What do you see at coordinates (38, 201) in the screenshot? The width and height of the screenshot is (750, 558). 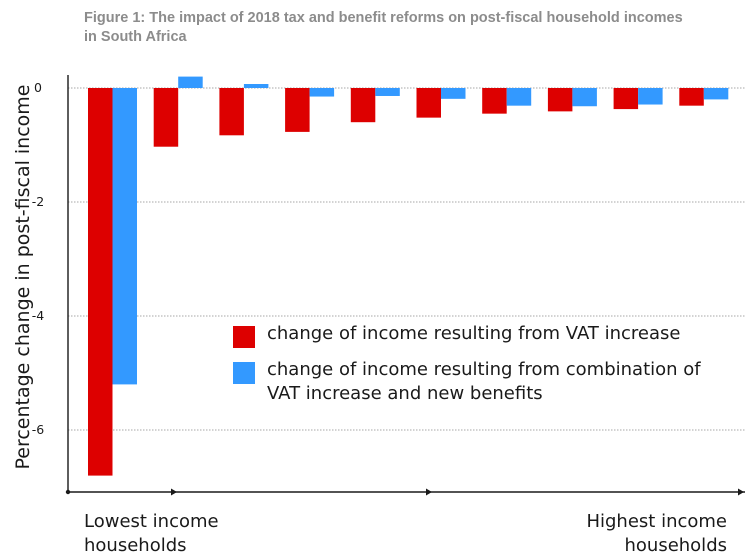 I see `y-tick-label: -2` at bounding box center [38, 201].